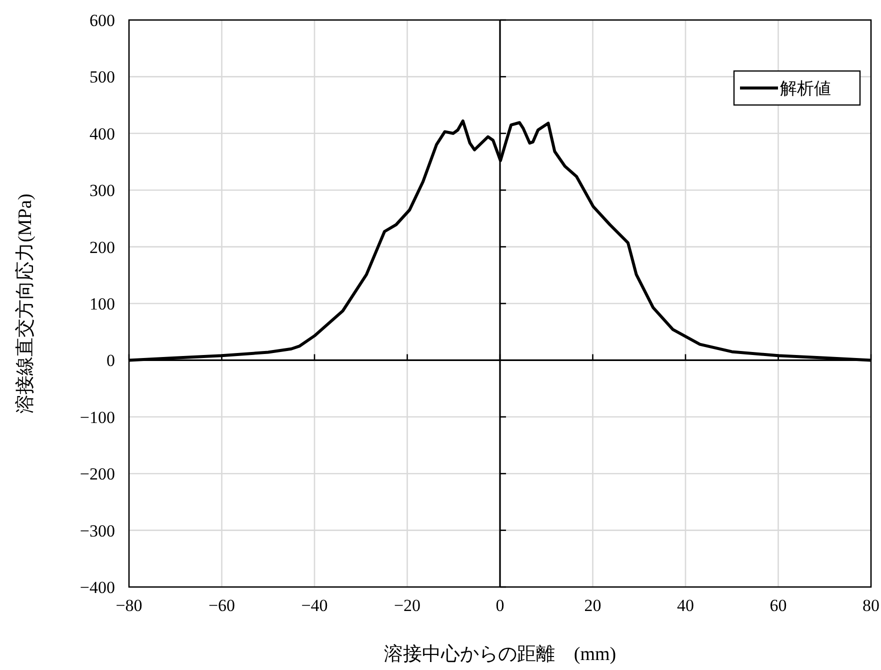 The image size is (881, 670). I want to click on y-tick-label: 500, so click(102, 77).